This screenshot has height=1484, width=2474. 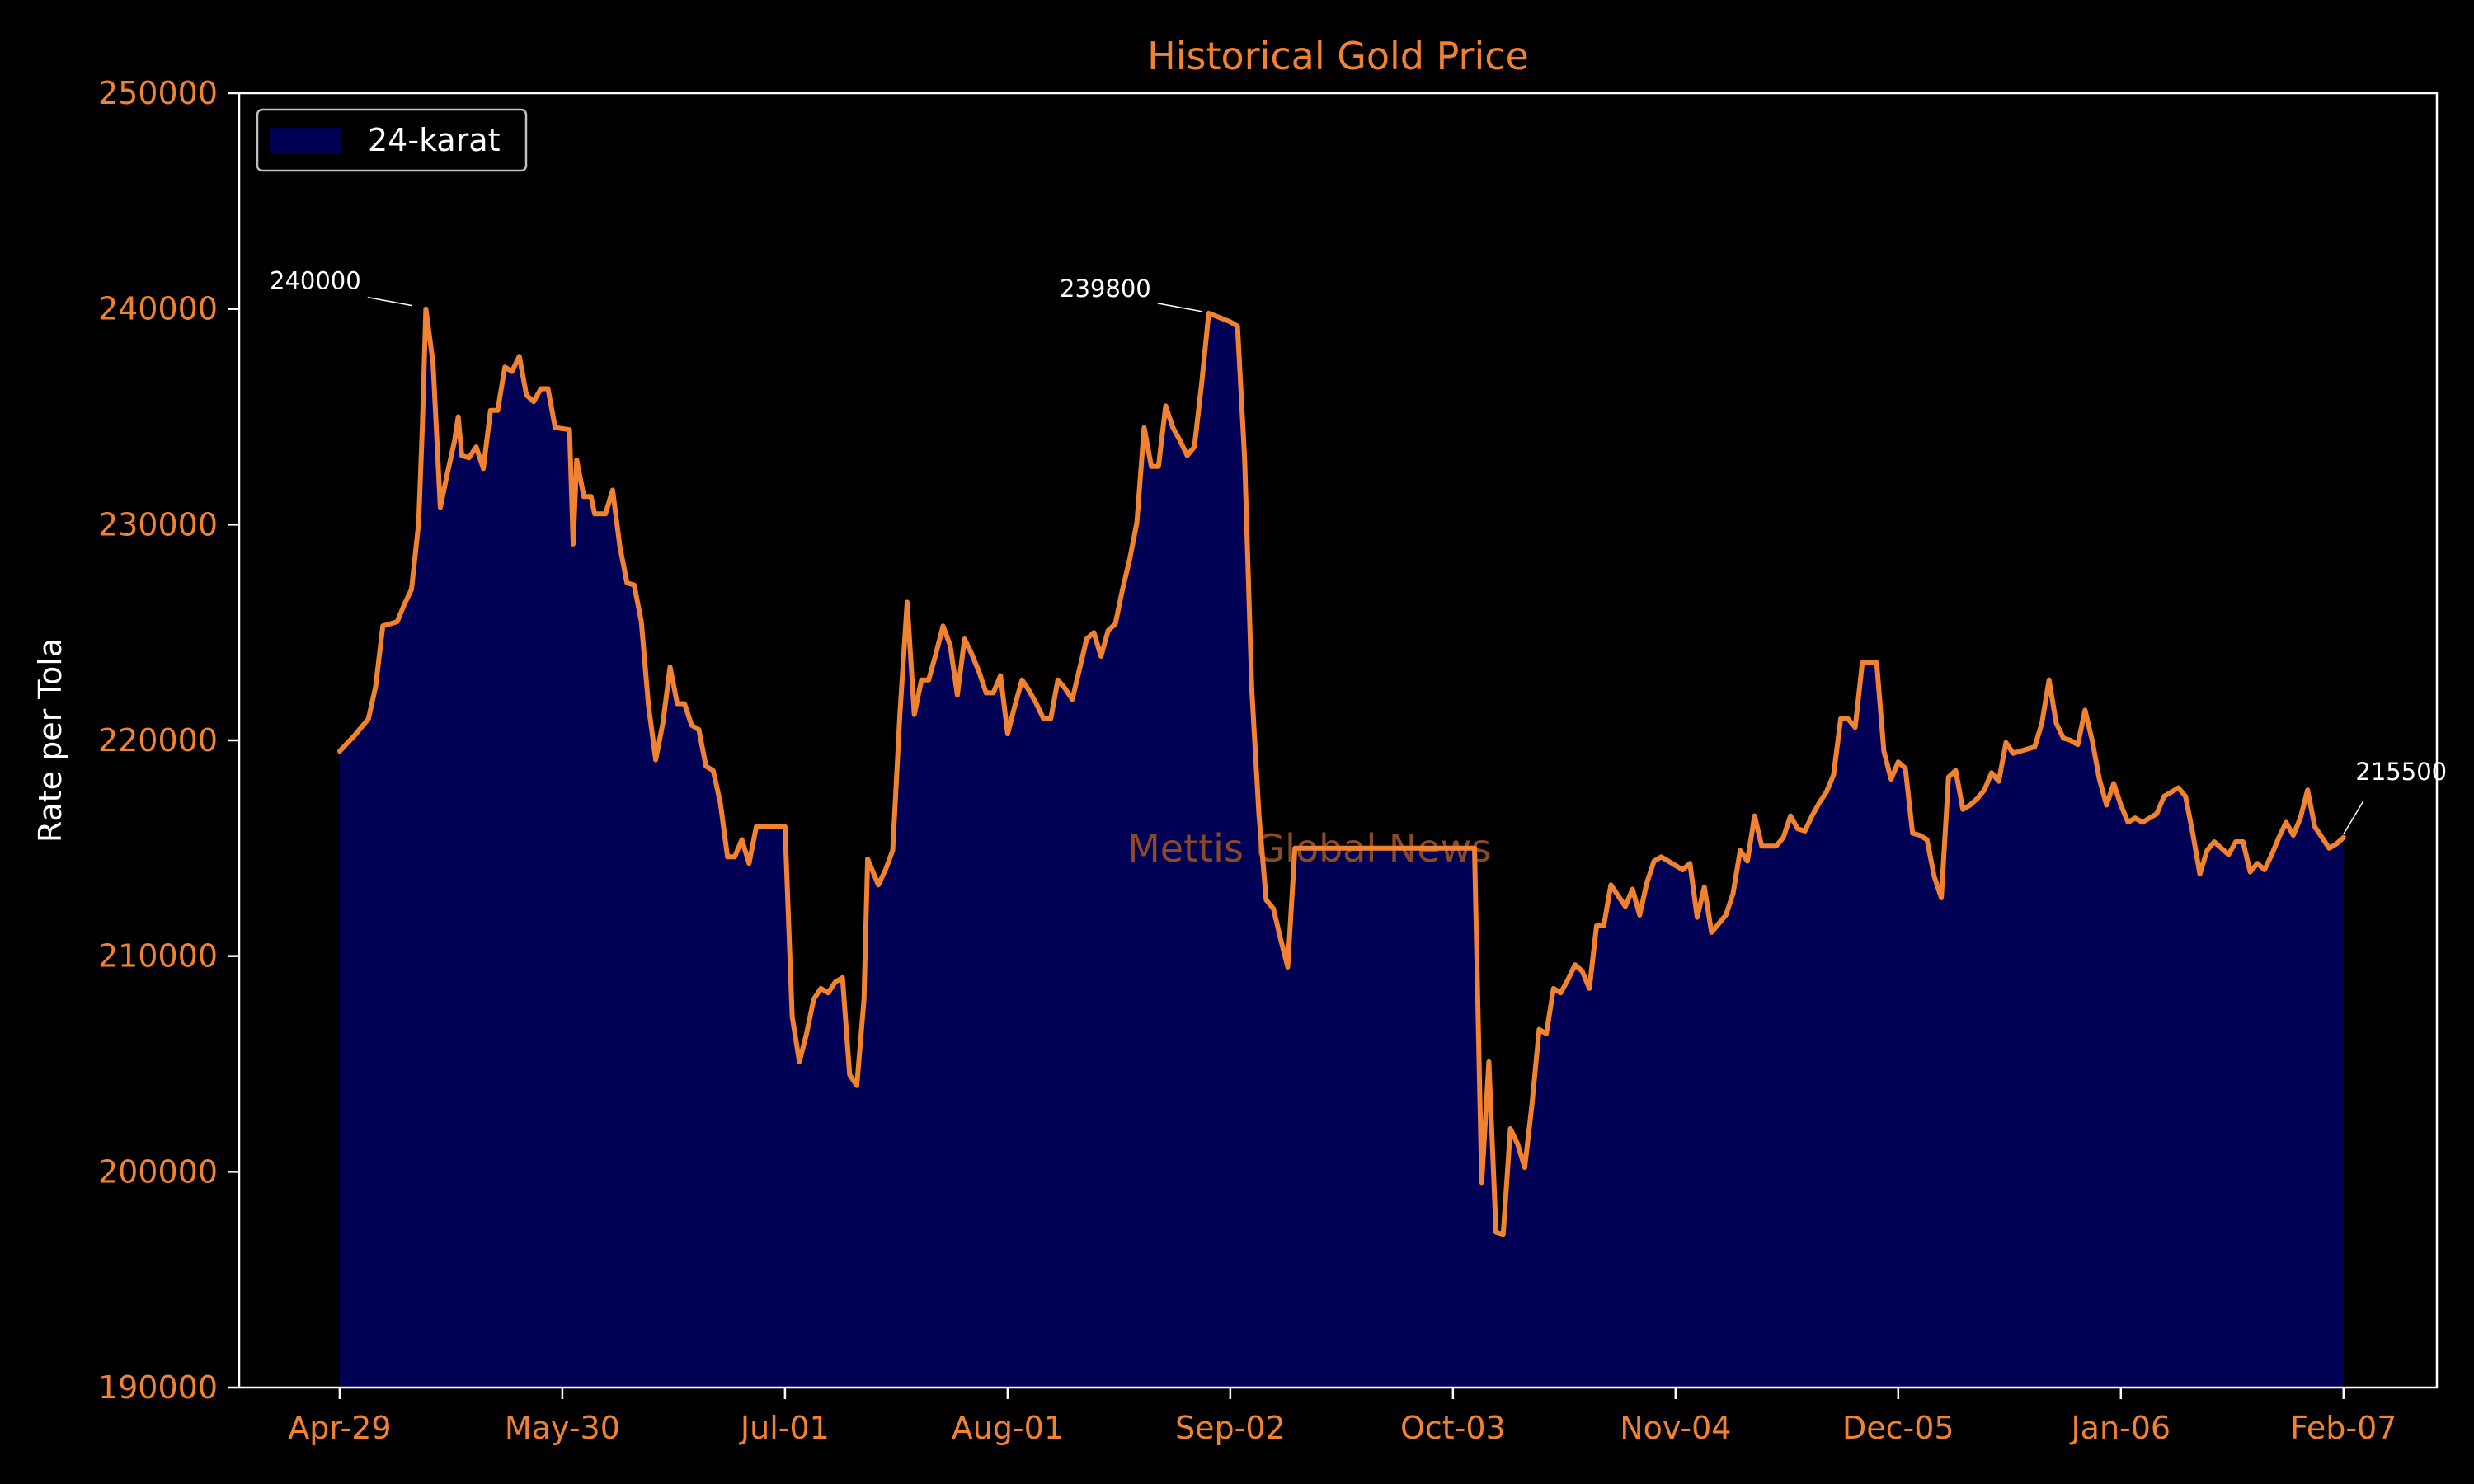 What do you see at coordinates (158, 740) in the screenshot?
I see `y-tick-label: 220000` at bounding box center [158, 740].